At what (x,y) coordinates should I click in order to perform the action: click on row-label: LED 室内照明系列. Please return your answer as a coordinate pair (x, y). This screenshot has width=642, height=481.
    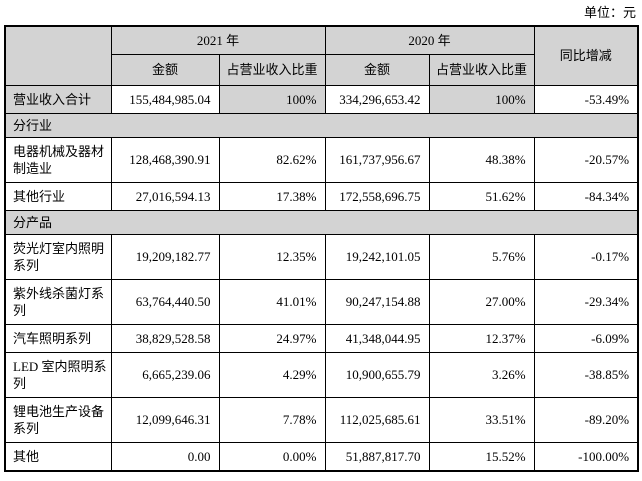
    Looking at the image, I should click on (58, 374).